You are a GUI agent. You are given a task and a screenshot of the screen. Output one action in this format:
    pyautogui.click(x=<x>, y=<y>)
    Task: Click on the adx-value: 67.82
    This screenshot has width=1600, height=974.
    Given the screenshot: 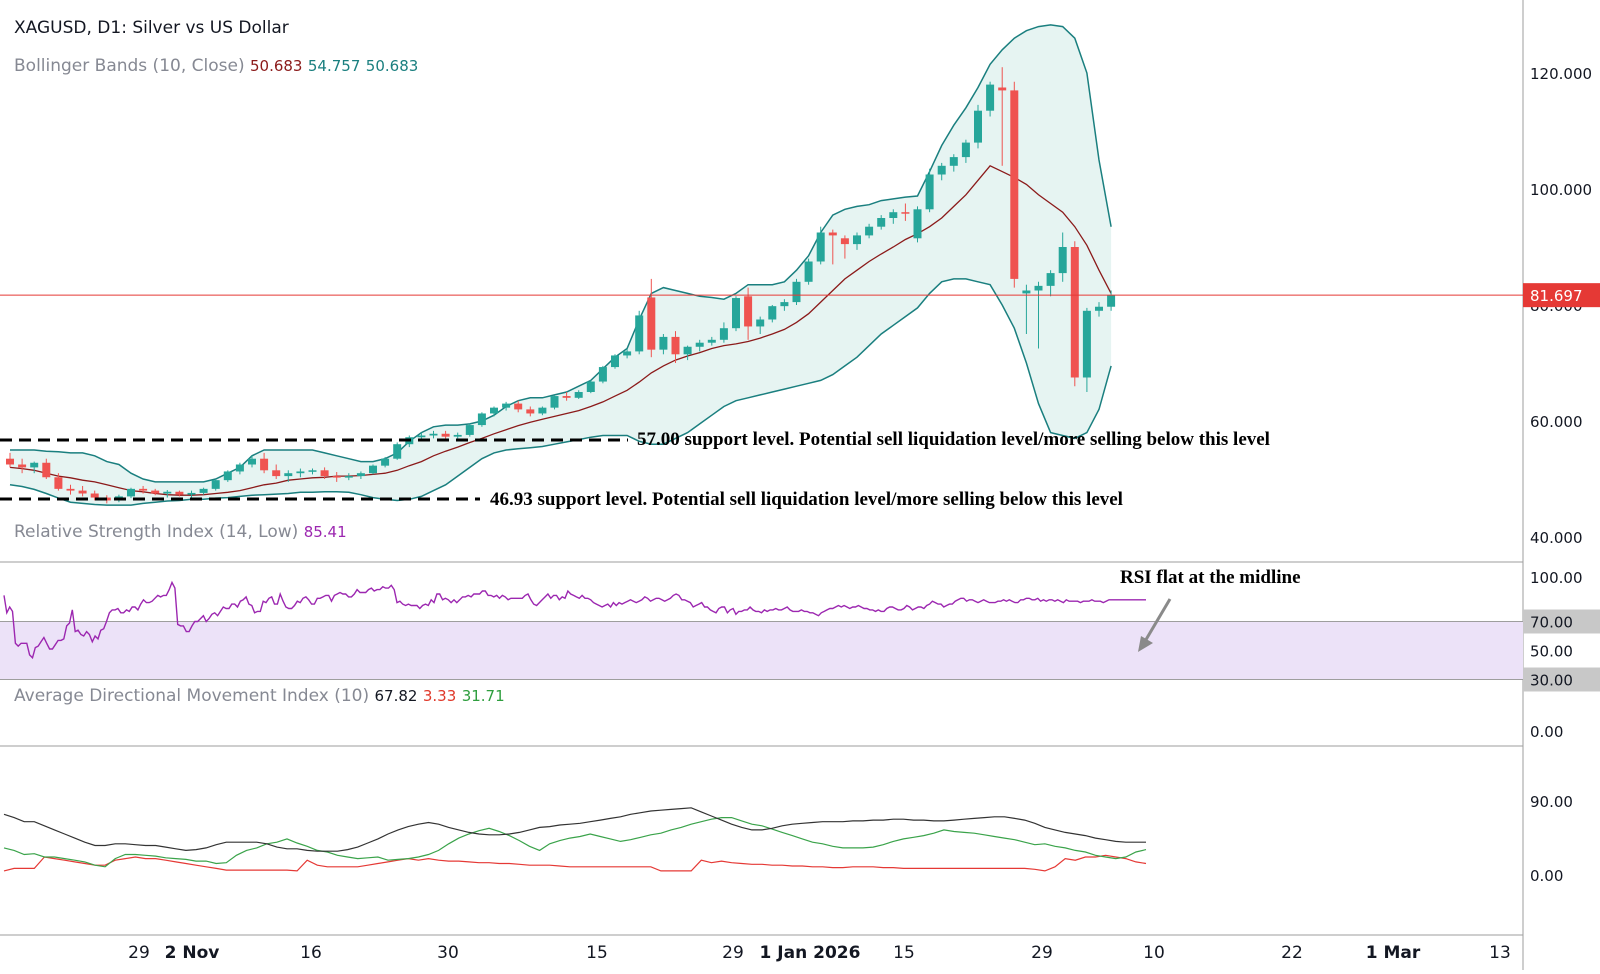 What is the action you would take?
    pyautogui.click(x=396, y=696)
    